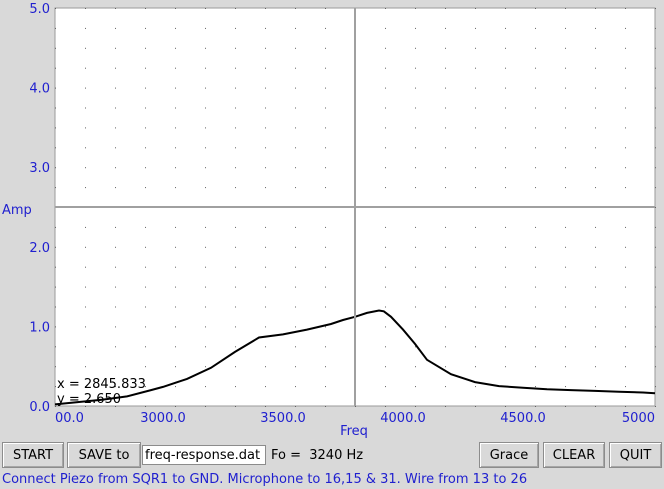  Describe the element at coordinates (638, 418) in the screenshot. I see `x-tick-label: 5000` at that location.